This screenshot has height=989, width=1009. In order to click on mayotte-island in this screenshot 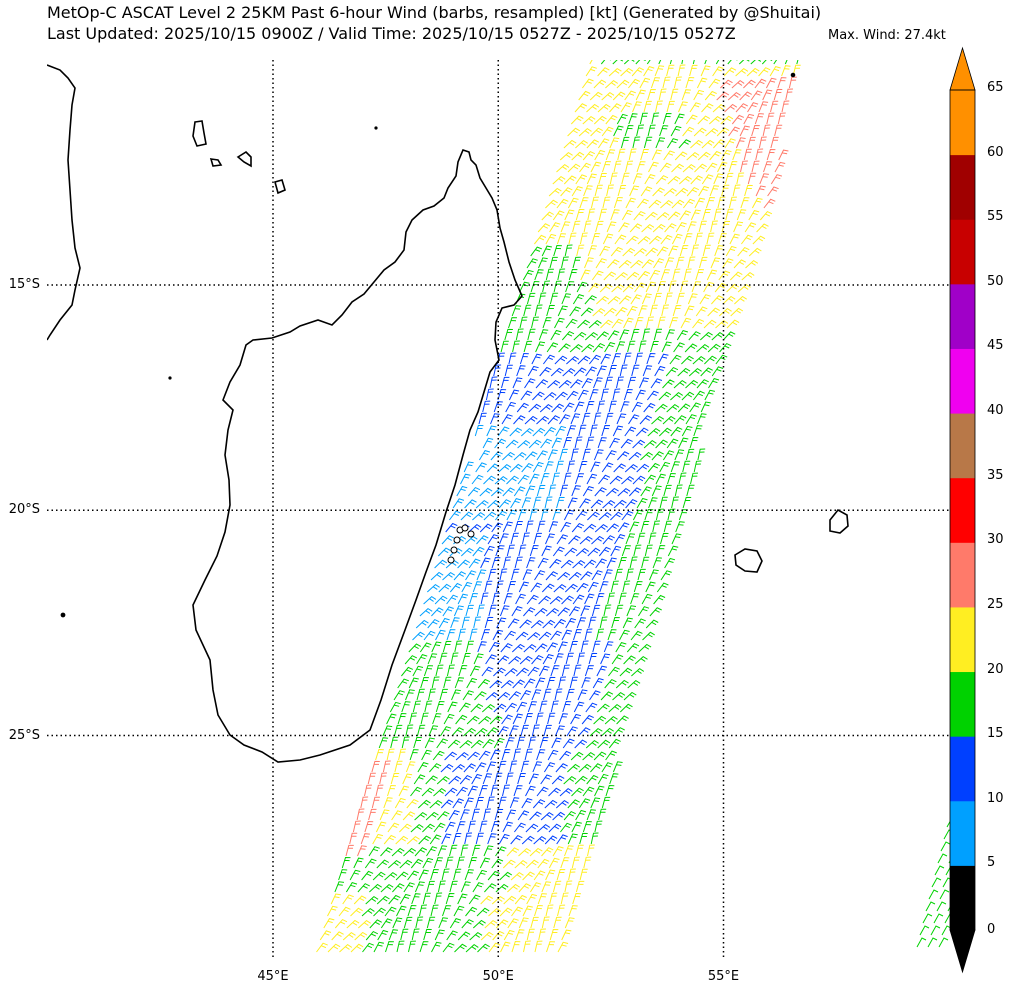, I will do `click(280, 187)`.